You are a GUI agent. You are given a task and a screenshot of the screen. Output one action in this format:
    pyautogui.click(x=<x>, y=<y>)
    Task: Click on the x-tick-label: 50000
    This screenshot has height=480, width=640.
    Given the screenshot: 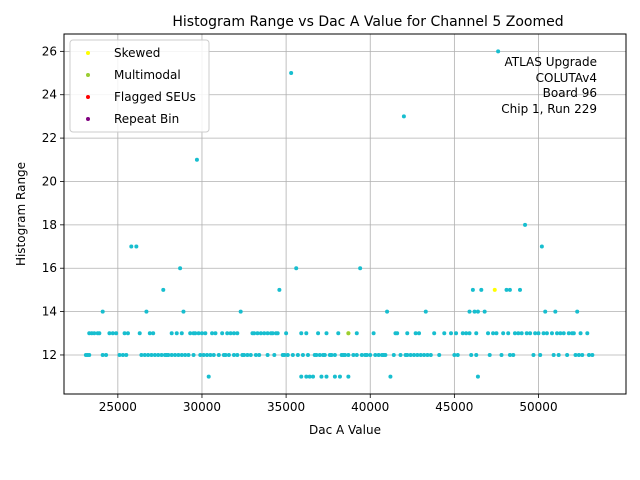 What is the action you would take?
    pyautogui.click(x=538, y=407)
    